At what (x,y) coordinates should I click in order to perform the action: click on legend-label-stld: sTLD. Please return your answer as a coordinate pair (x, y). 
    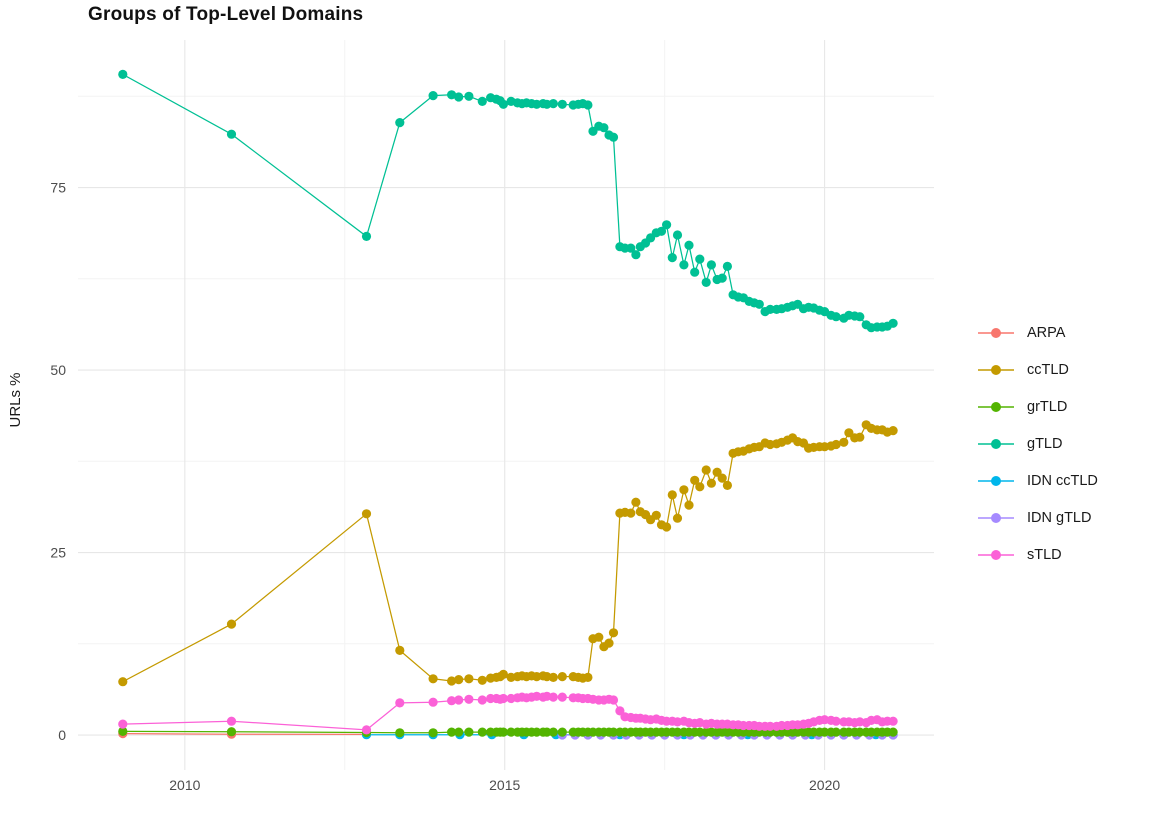
    Looking at the image, I should click on (1044, 555).